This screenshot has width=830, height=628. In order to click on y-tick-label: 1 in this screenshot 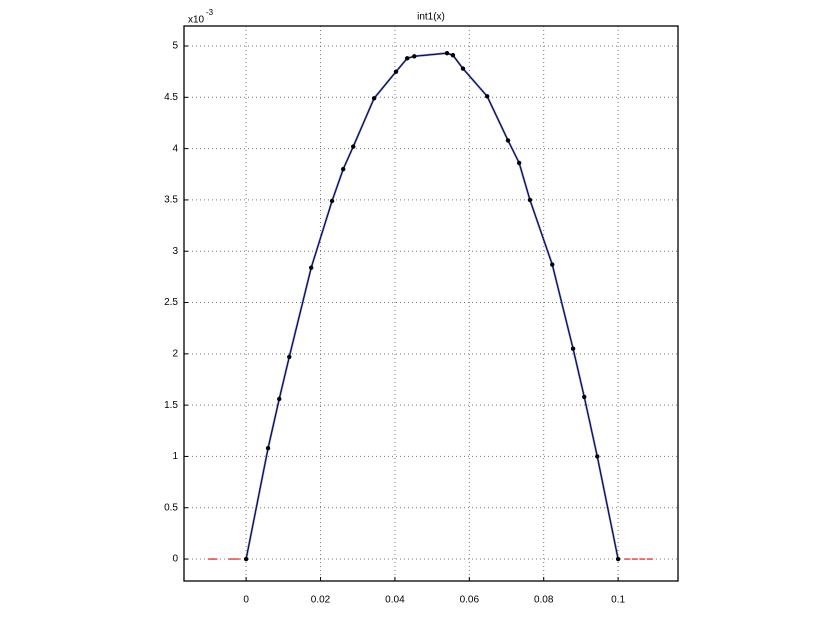, I will do `click(175, 456)`.